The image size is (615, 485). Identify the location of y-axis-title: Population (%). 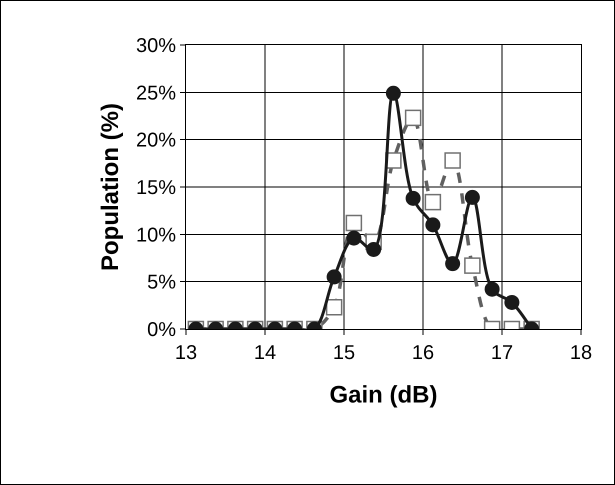
(110, 187).